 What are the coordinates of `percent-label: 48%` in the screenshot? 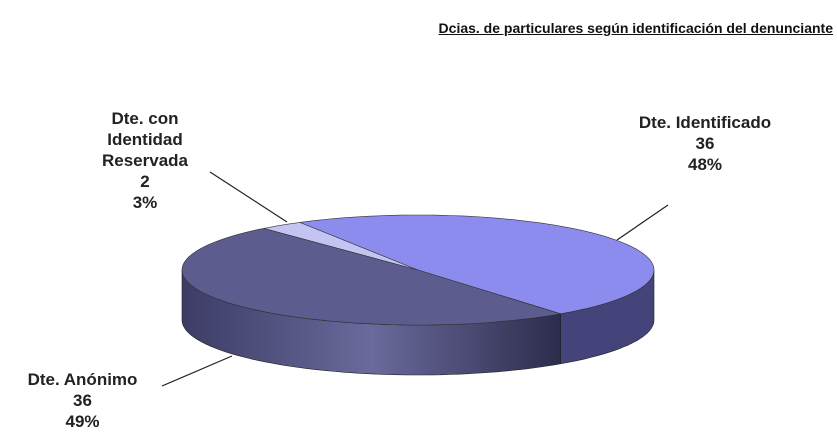 It's located at (705, 164).